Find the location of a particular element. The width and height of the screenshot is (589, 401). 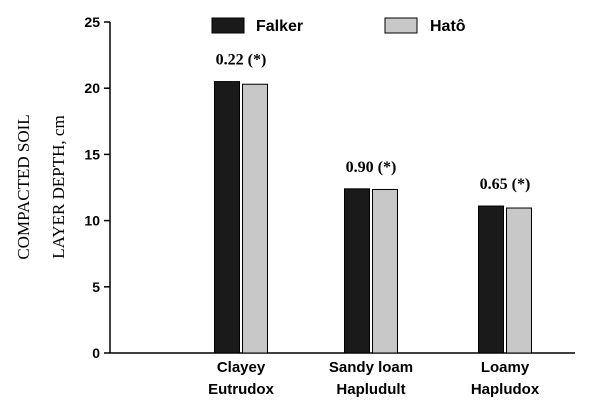

y-tick-label: 0 is located at coordinates (96, 353).